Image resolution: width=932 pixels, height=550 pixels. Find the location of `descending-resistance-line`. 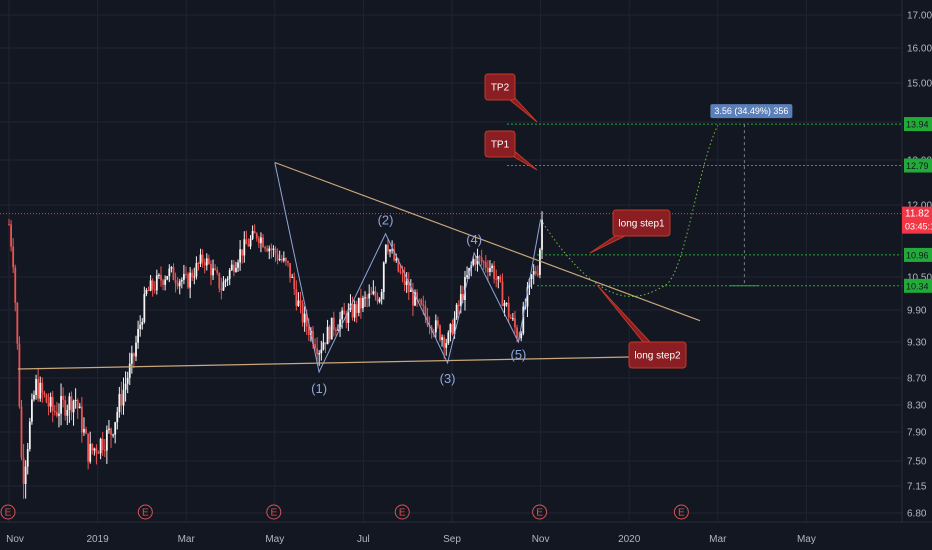

descending-resistance-line is located at coordinates (487, 241).